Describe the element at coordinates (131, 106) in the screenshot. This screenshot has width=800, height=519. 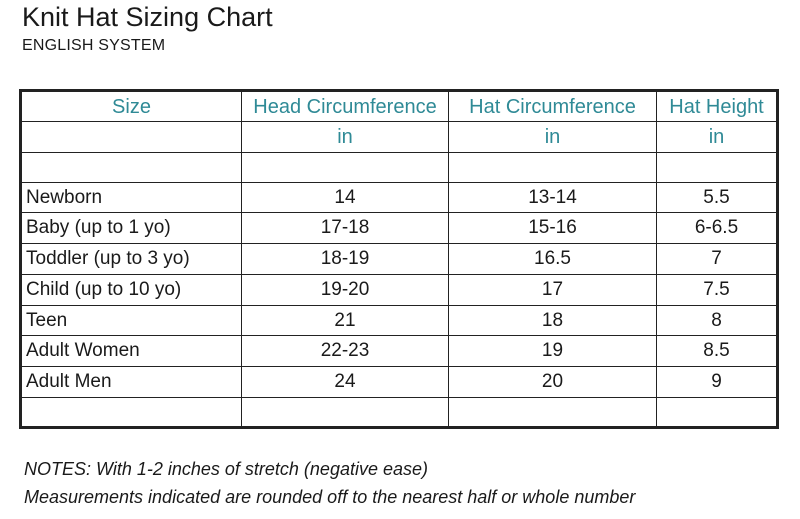
I see `header-cell-size: Size` at that location.